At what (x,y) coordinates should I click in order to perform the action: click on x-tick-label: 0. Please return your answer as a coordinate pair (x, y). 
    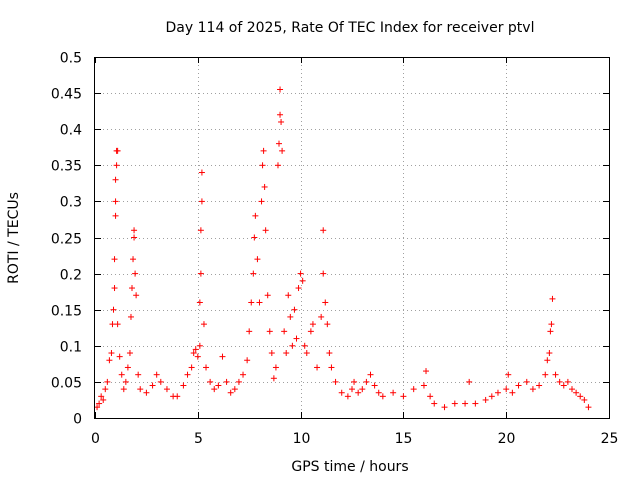
    Looking at the image, I should click on (95, 439).